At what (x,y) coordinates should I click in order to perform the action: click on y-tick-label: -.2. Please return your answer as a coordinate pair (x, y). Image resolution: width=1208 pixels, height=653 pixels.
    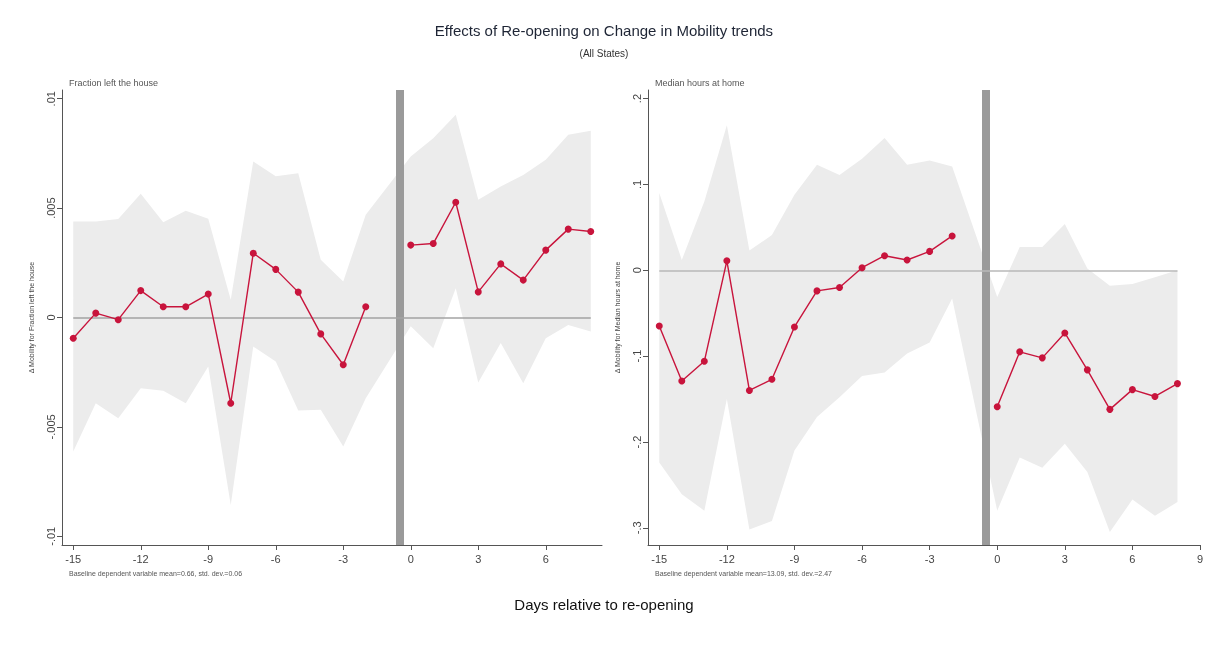
    Looking at the image, I should click on (636, 442).